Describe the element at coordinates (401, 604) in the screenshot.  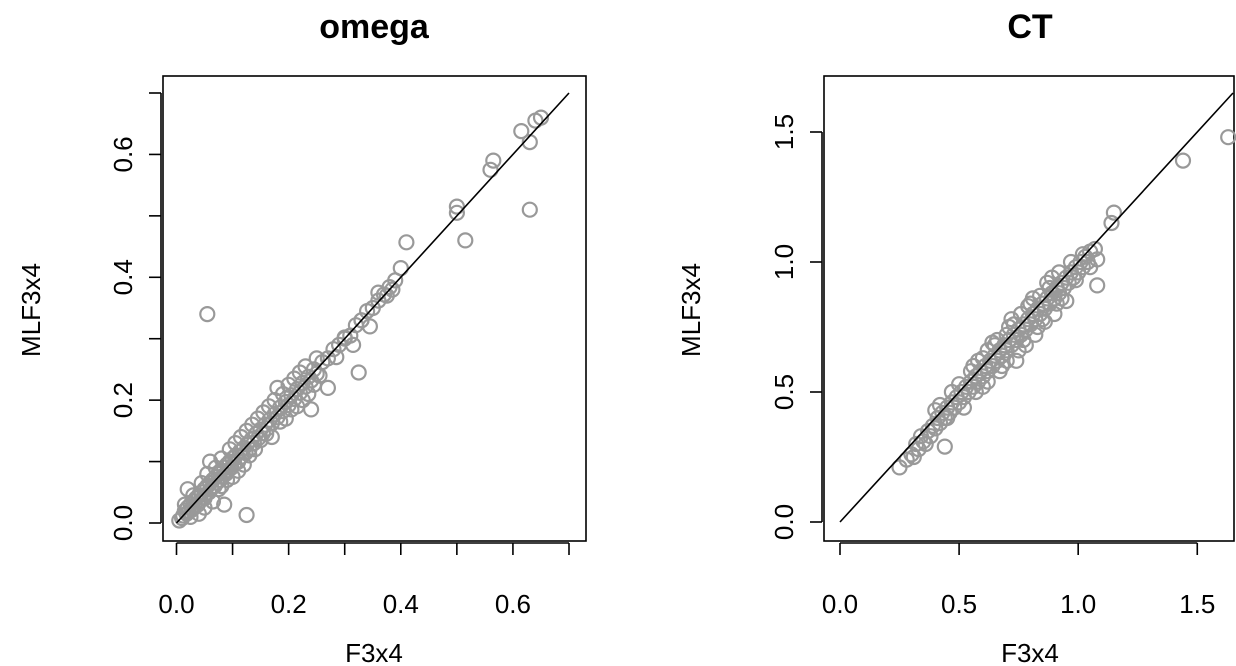
I see `x-tick-label: 0.4` at that location.